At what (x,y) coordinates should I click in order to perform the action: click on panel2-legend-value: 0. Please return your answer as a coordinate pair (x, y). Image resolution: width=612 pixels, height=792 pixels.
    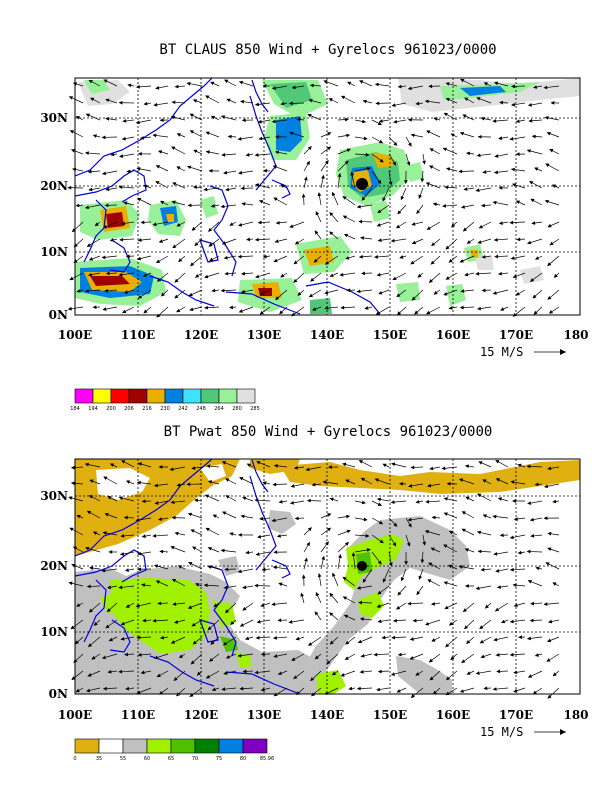
    Looking at the image, I should click on (74, 759).